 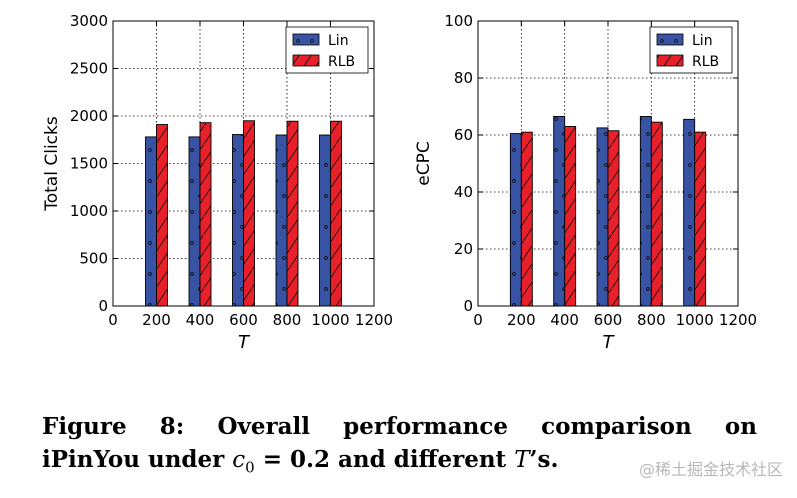 What do you see at coordinates (89, 21) in the screenshot?
I see `y-tick-label: 3000` at bounding box center [89, 21].